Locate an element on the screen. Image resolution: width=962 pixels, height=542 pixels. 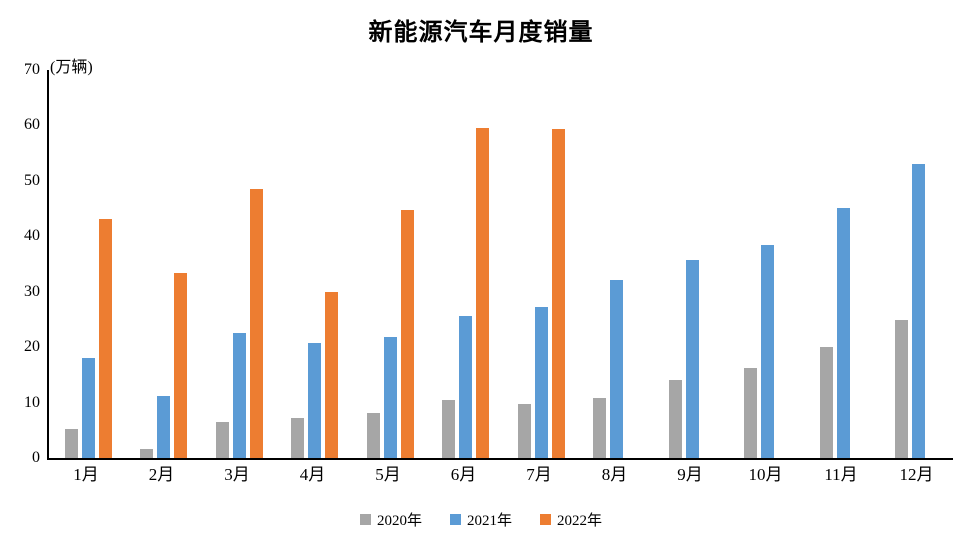
y-tick-label: 40 is located at coordinates (32, 236).